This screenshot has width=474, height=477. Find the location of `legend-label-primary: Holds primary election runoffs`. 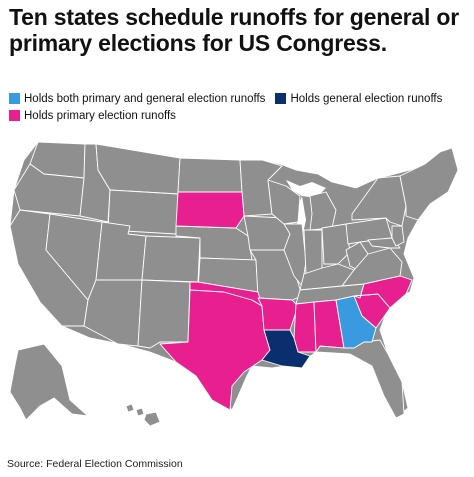

legend-label-primary: Holds primary election runoffs is located at coordinates (100, 115).